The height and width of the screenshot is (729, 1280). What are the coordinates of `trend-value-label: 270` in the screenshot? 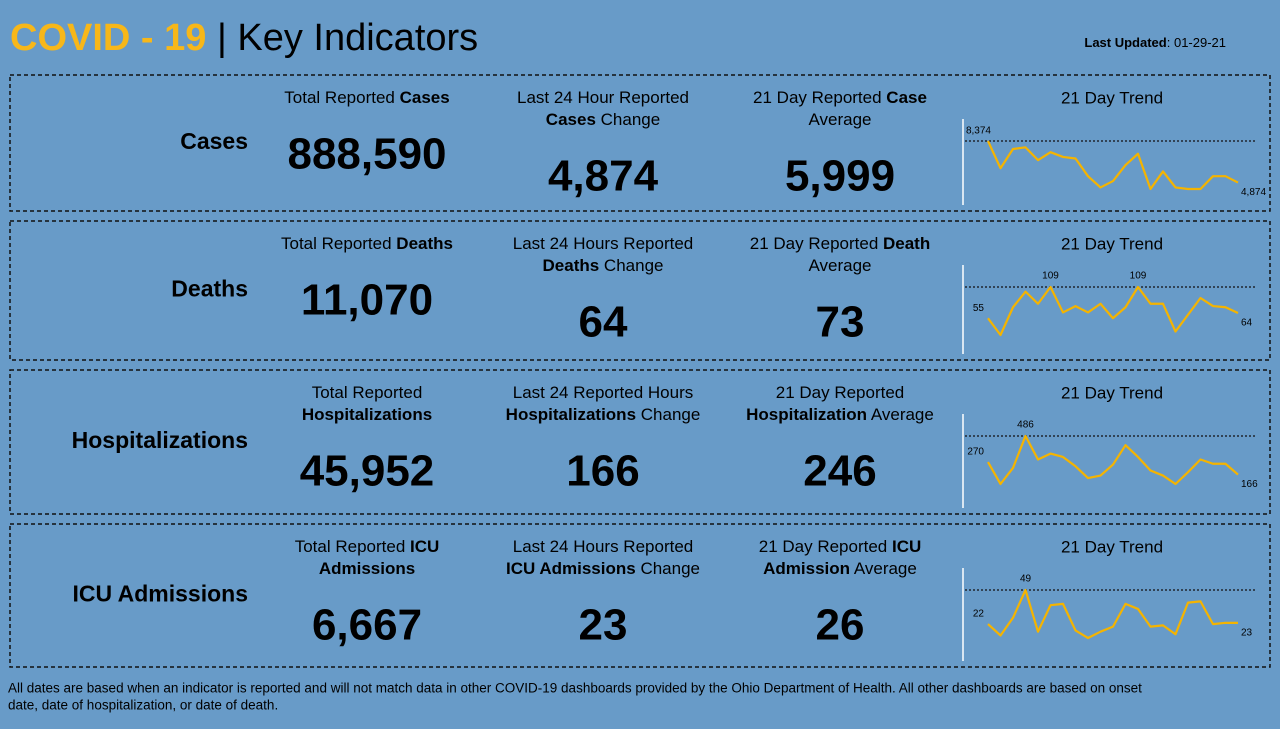 It's located at (975, 452).